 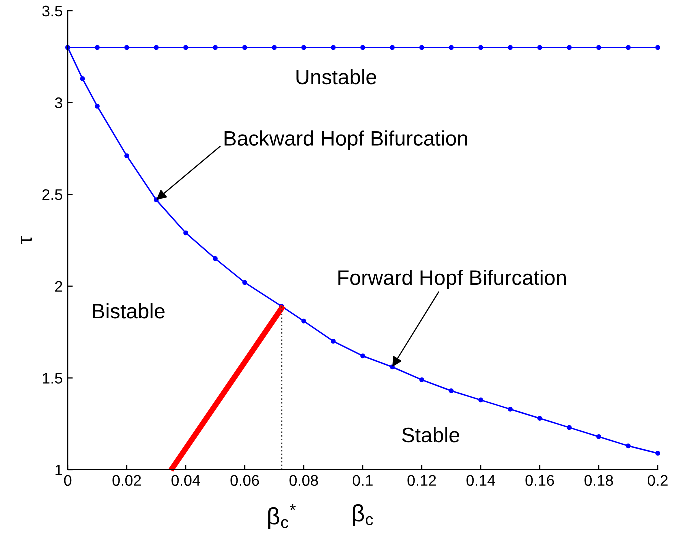 I want to click on x-tick-label: 0.04, so click(x=186, y=480).